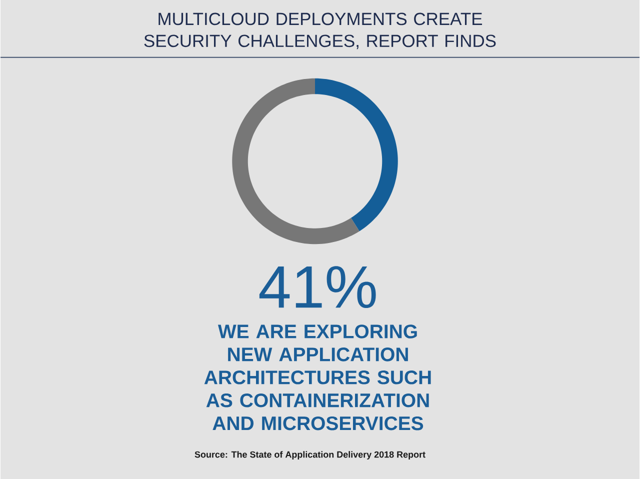 The width and height of the screenshot is (640, 479). What do you see at coordinates (317, 287) in the screenshot?
I see `text: 41%` at bounding box center [317, 287].